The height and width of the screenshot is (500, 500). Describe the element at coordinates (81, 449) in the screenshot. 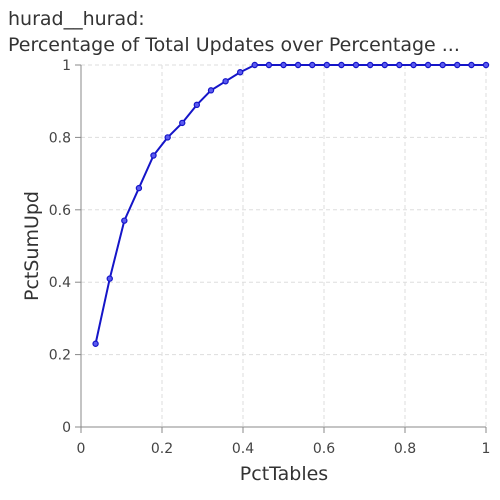

I see `x-tick-label: 0` at that location.